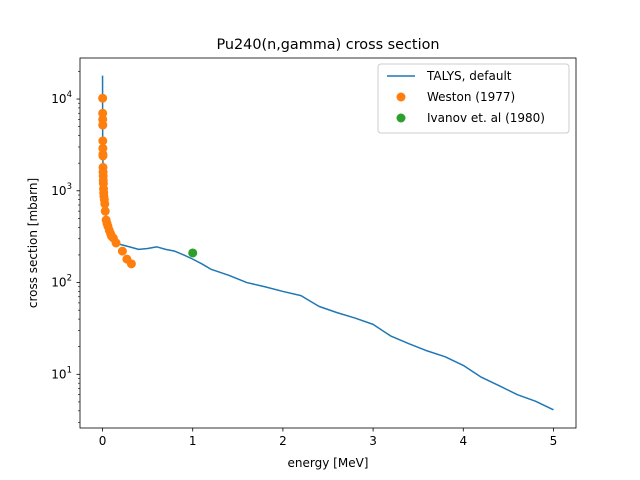 Image resolution: width=640 pixels, height=480 pixels. What do you see at coordinates (328, 438) in the screenshot?
I see `x-axis: 0 1 2 3 4 5` at bounding box center [328, 438].